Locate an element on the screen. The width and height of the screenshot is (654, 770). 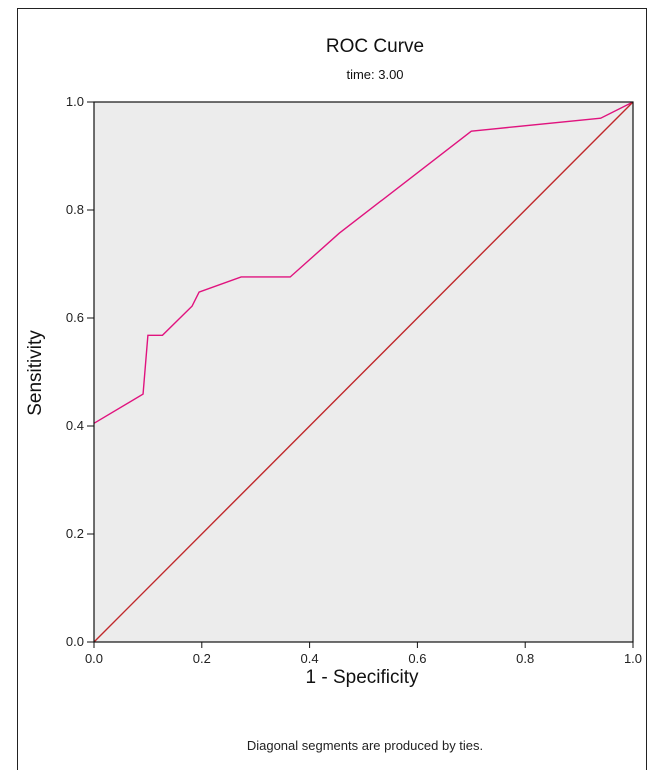
x-tick-label: 0.2 is located at coordinates (202, 658).